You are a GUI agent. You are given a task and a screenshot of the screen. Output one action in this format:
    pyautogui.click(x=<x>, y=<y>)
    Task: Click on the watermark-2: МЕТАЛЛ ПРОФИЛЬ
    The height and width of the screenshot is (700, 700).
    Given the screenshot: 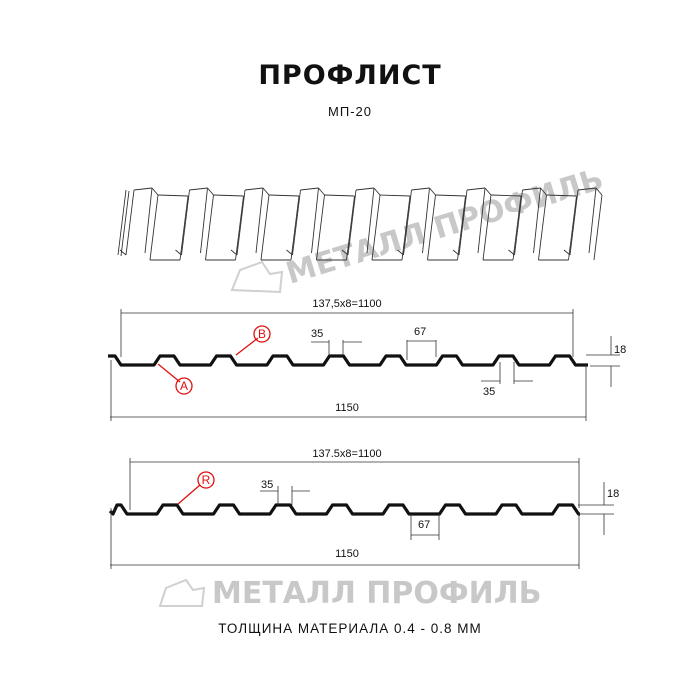 What is the action you would take?
    pyautogui.click(x=350, y=593)
    